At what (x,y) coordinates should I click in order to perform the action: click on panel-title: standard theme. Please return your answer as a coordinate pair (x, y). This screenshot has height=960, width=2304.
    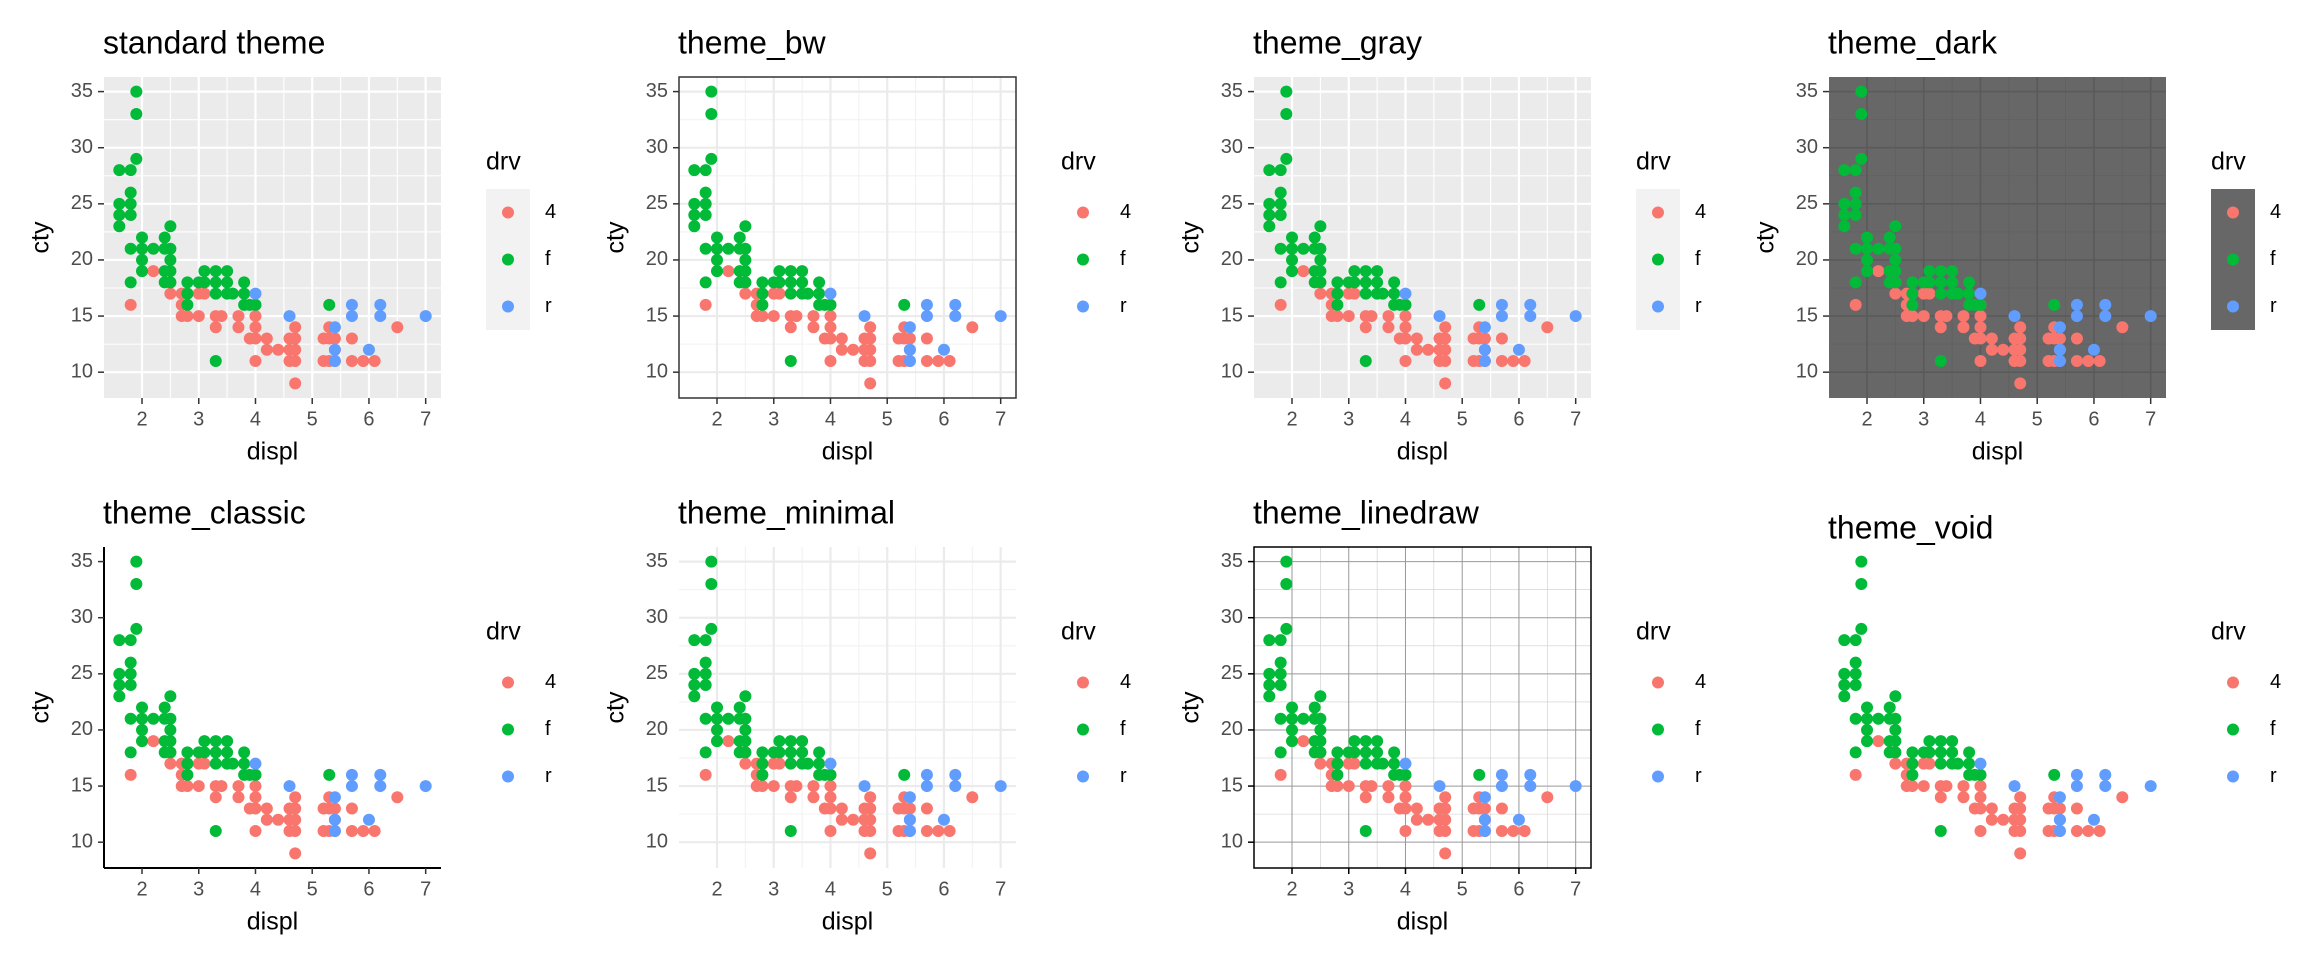
    Looking at the image, I should click on (214, 42).